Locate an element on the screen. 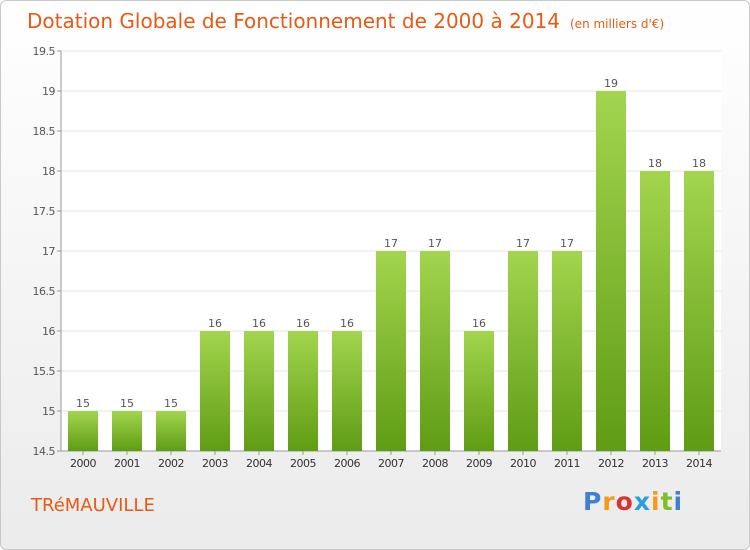 The height and width of the screenshot is (550, 750). y-tick-label: 14.5 is located at coordinates (44, 451).